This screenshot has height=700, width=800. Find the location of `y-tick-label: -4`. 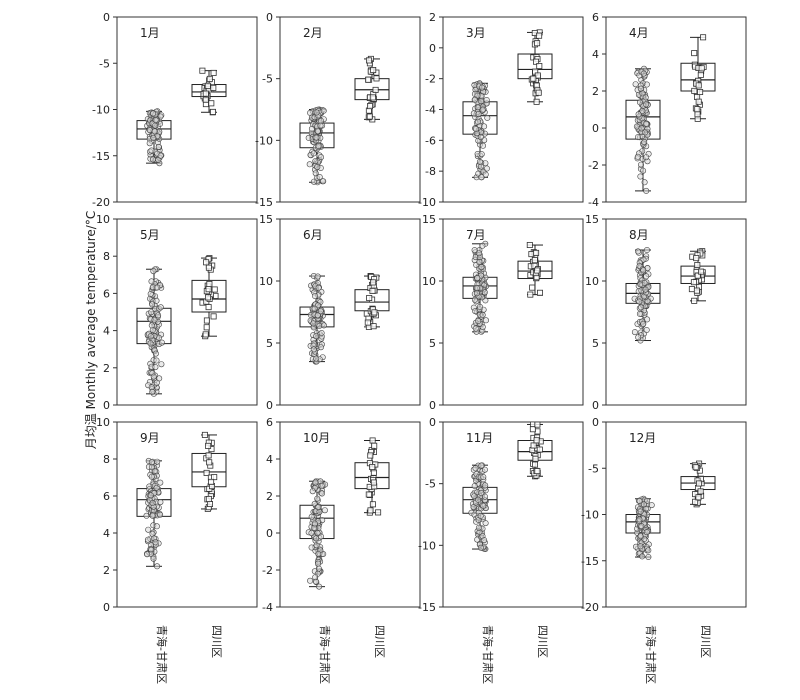

y-tick-label: -4 is located at coordinates (430, 110).